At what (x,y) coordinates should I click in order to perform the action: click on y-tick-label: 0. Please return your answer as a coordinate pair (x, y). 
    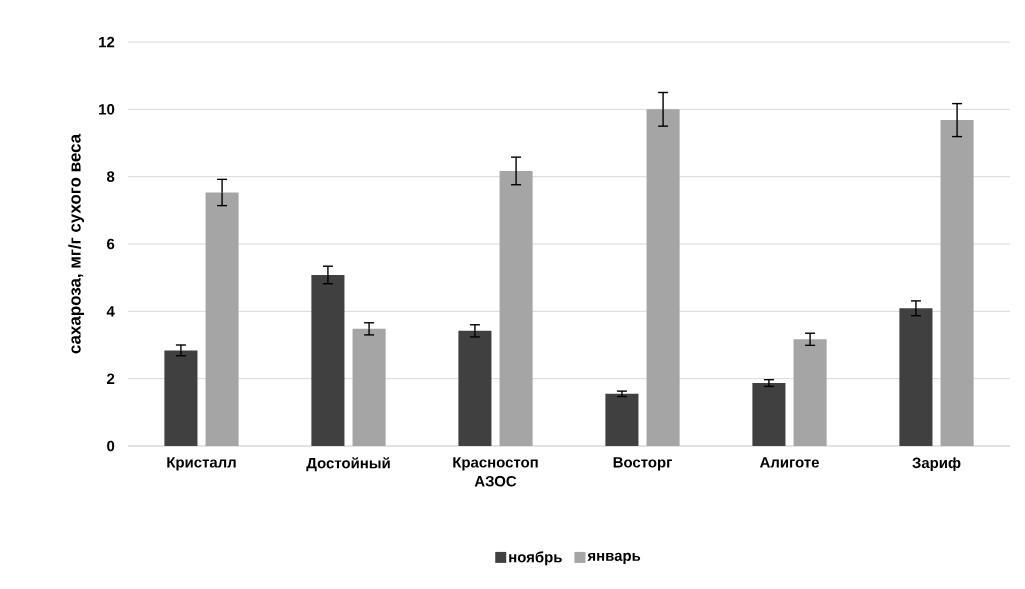
    Looking at the image, I should click on (111, 446).